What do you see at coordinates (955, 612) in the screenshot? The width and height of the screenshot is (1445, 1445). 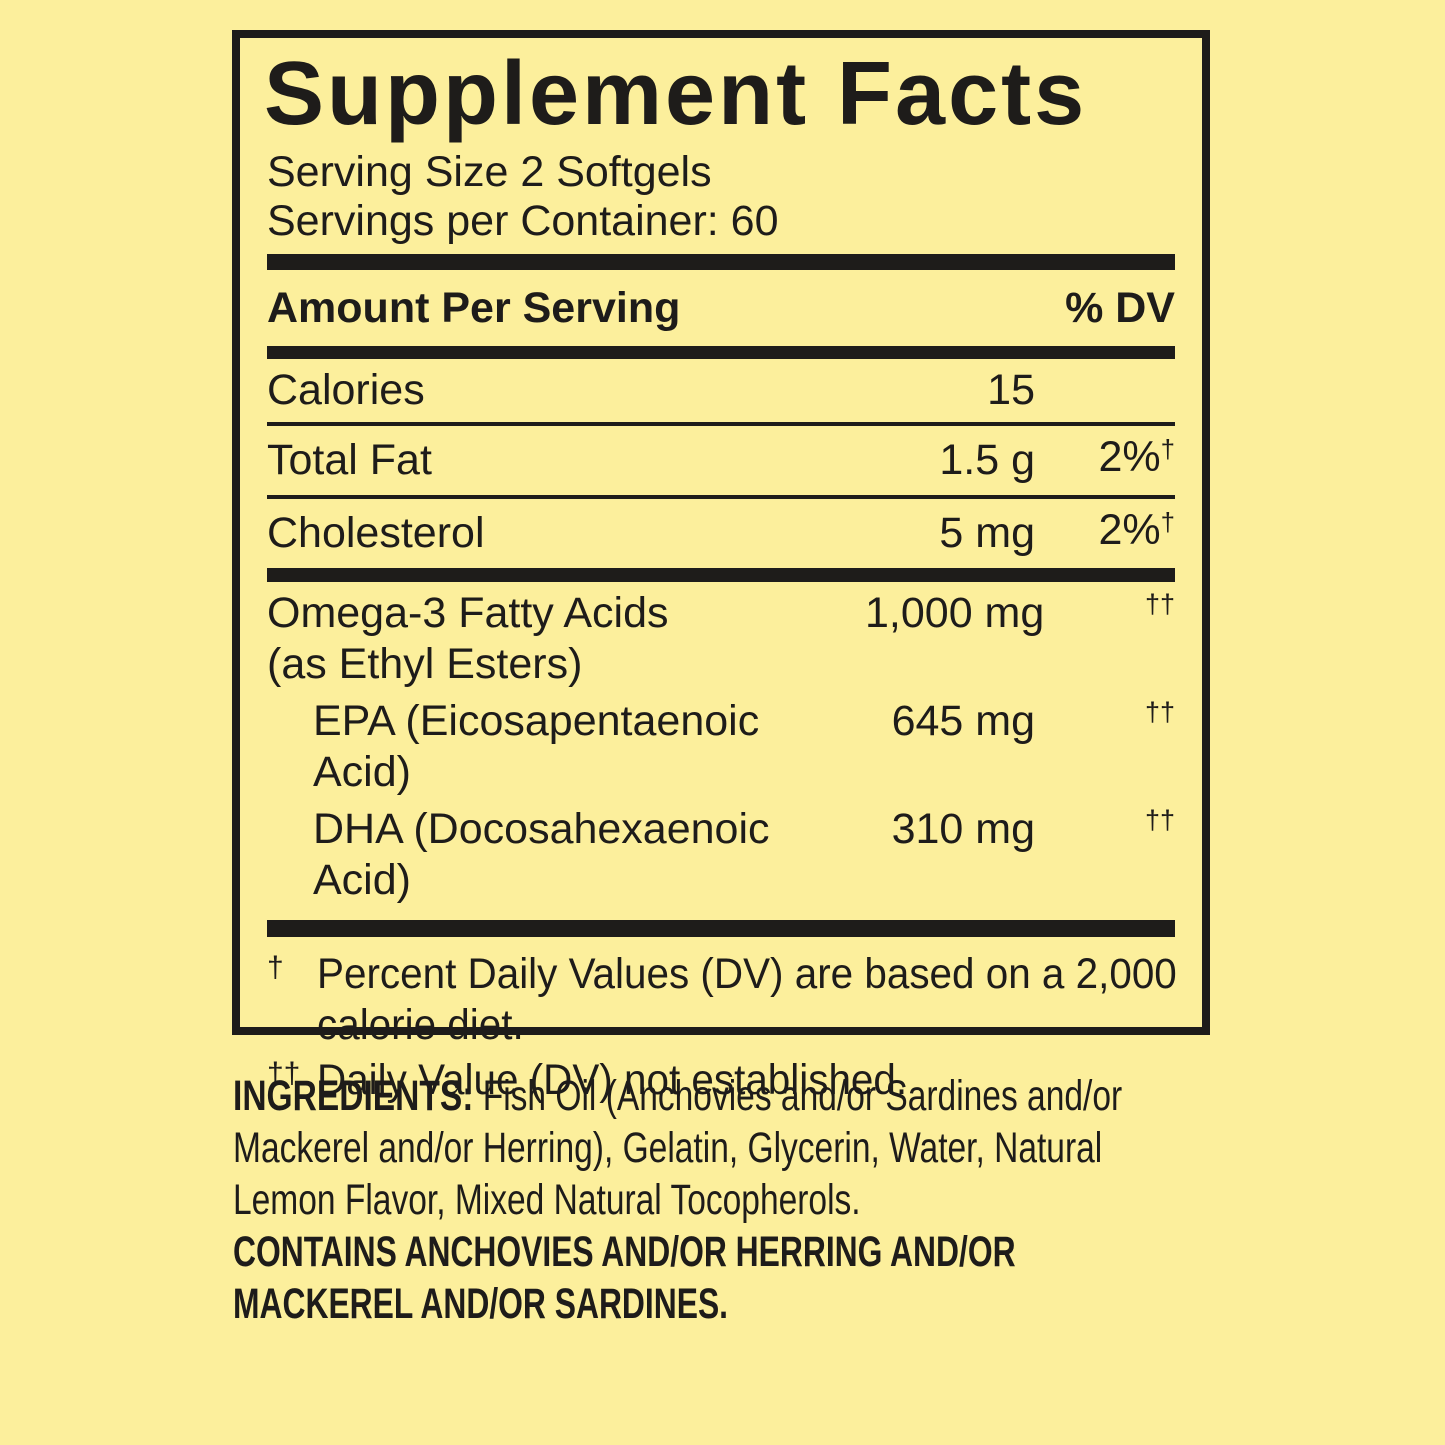 I see `nutrient-amount: 1,000 mg` at bounding box center [955, 612].